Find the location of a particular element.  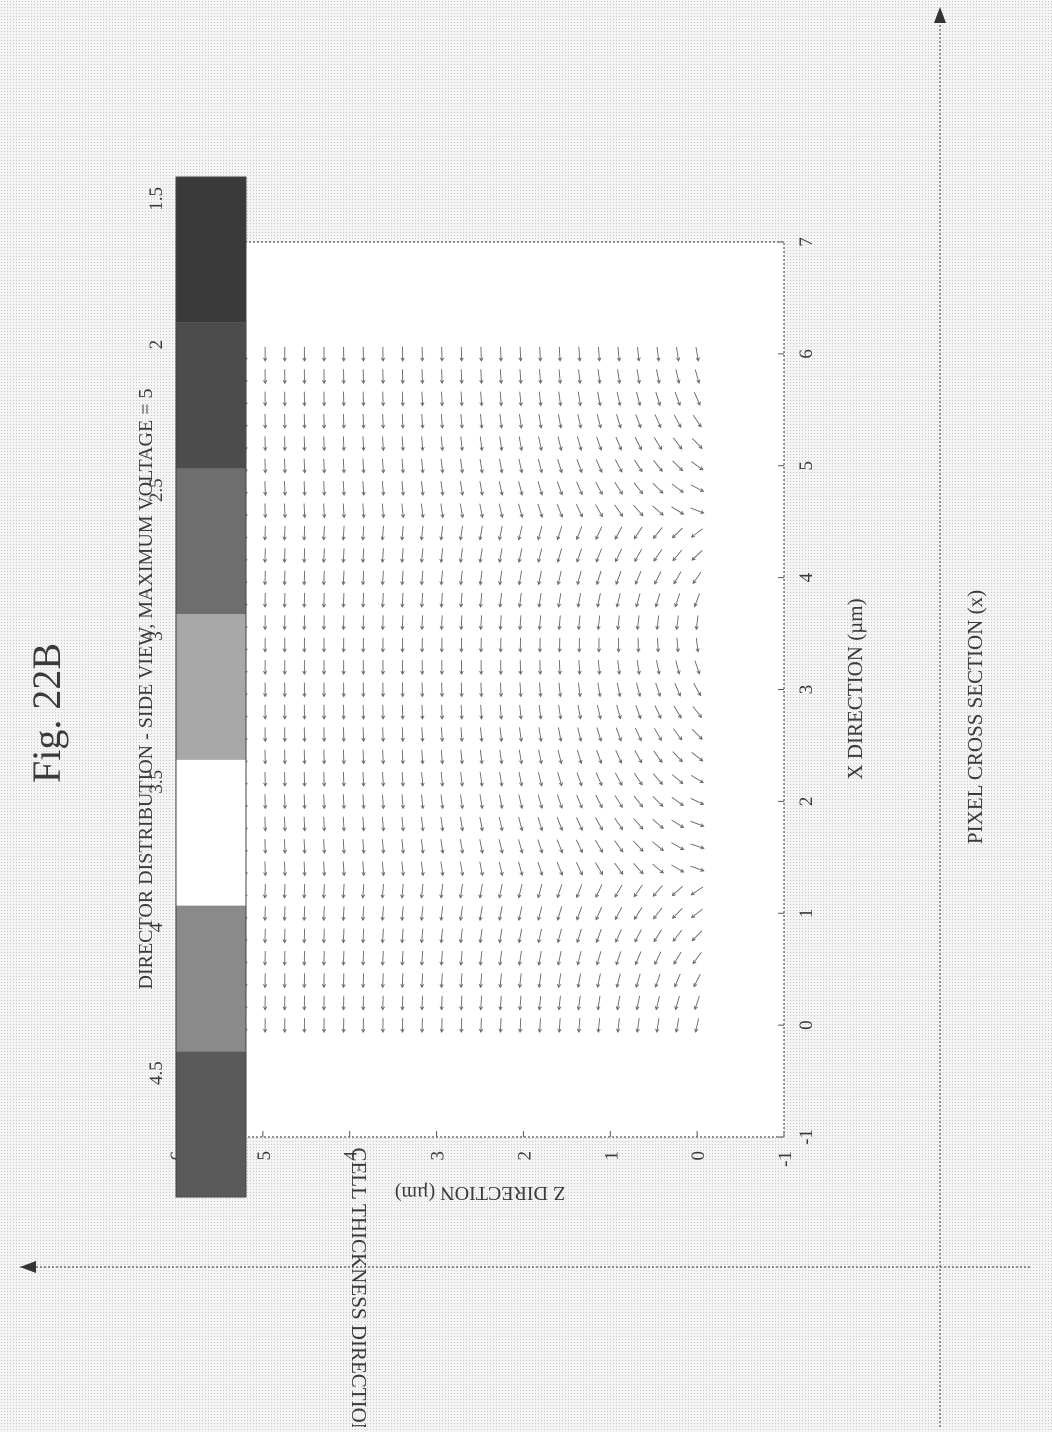

y-tick-label: 2 is located at coordinates (524, 1156).